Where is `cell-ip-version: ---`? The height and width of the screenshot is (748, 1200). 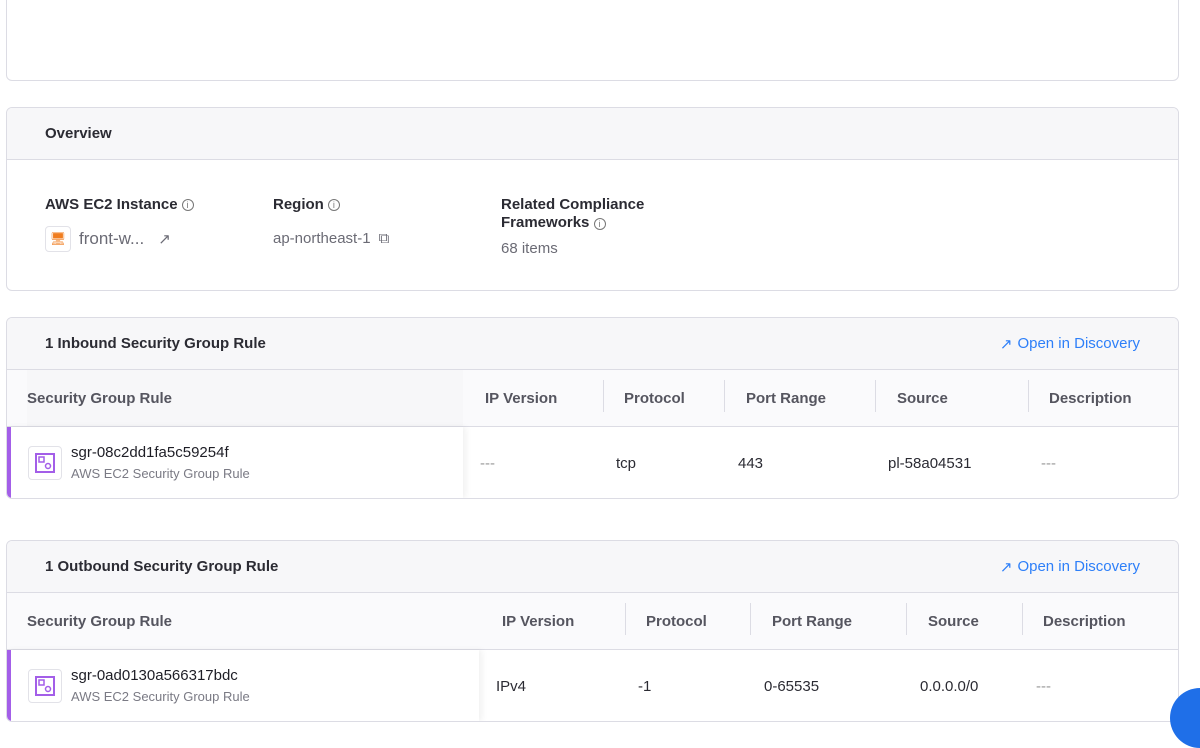 cell-ip-version: --- is located at coordinates (487, 463).